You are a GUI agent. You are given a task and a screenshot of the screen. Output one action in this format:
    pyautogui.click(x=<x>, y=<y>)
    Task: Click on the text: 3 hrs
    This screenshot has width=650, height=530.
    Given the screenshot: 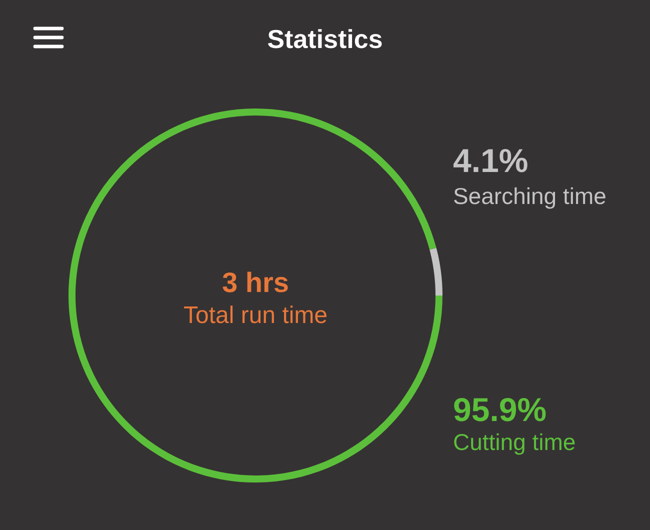 What is the action you would take?
    pyautogui.click(x=255, y=282)
    